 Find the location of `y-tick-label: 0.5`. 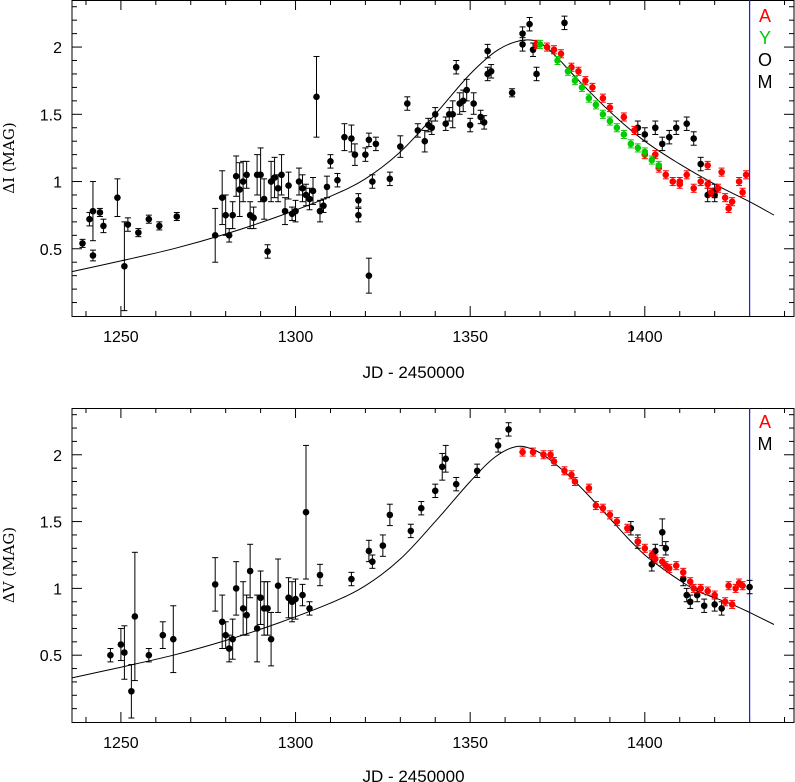

y-tick-label: 0.5 is located at coordinates (51, 656).